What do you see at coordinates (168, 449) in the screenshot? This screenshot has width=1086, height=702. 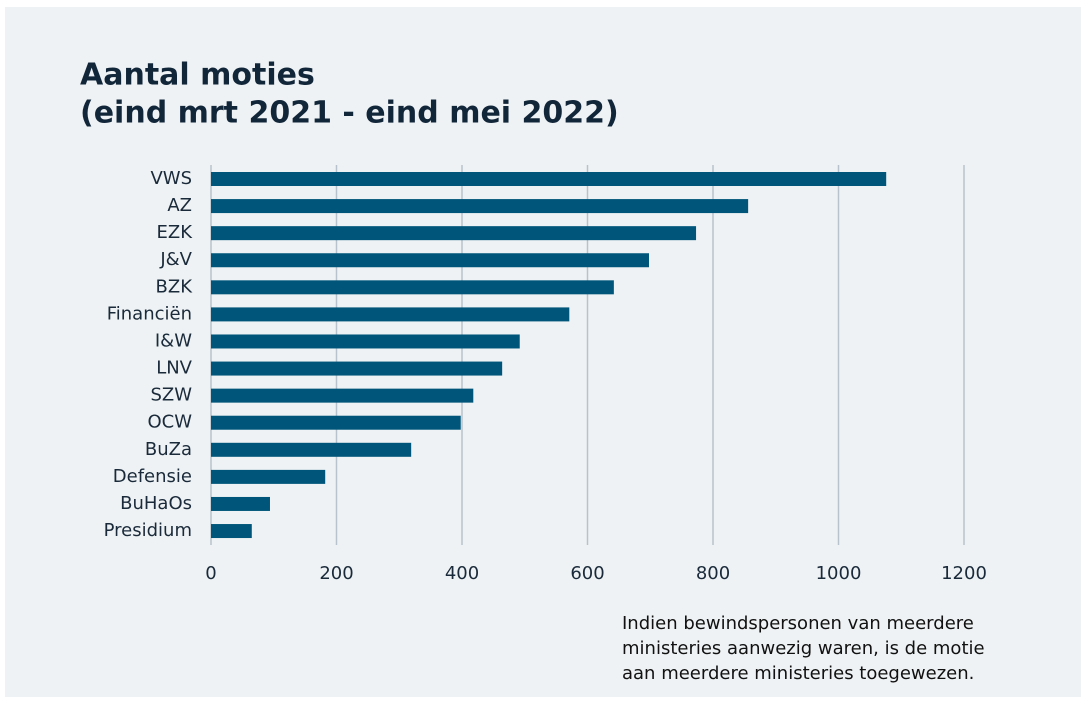 I see `y-tick-label: BuZa` at bounding box center [168, 449].